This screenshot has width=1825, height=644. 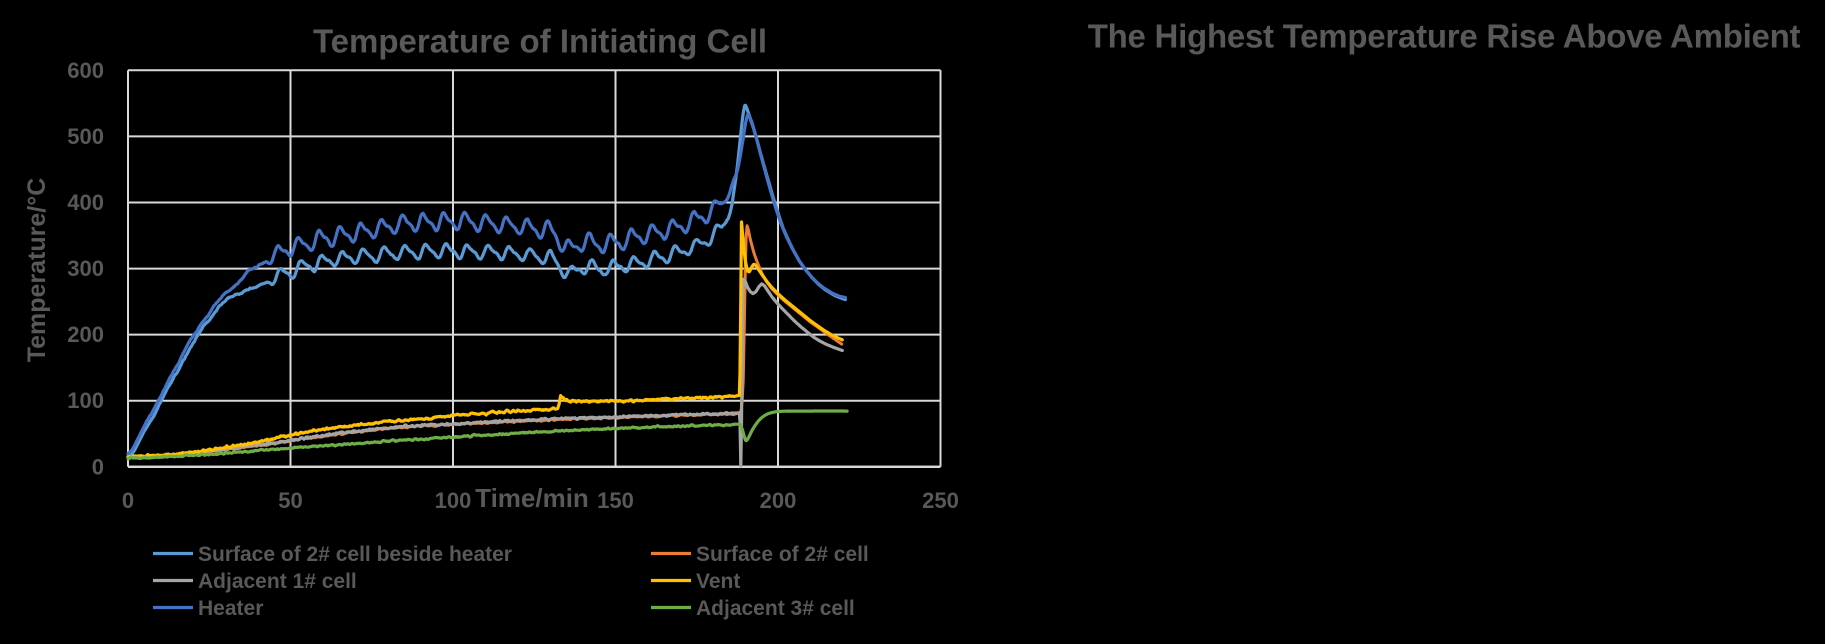 What do you see at coordinates (532, 498) in the screenshot?
I see `svg-text: Time/min` at bounding box center [532, 498].